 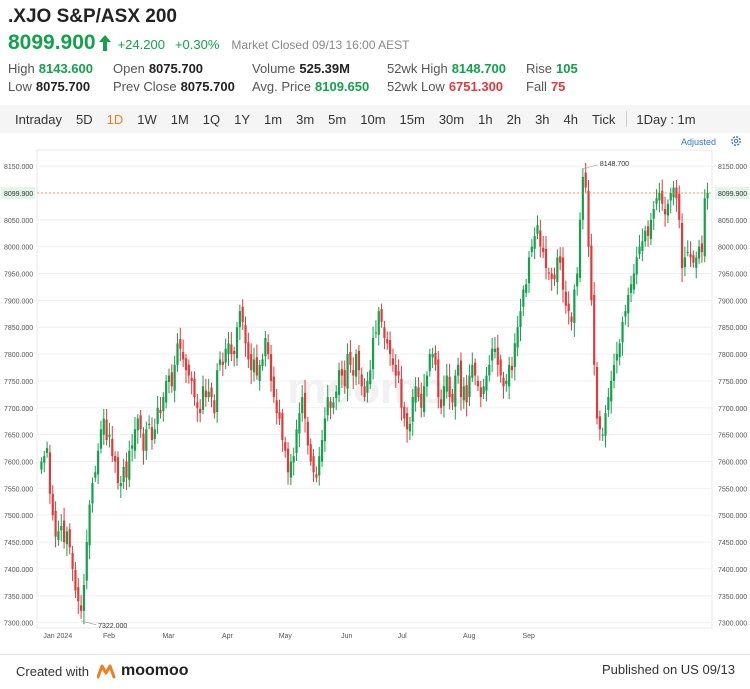 I want to click on tab-tick: Tick, so click(x=604, y=119).